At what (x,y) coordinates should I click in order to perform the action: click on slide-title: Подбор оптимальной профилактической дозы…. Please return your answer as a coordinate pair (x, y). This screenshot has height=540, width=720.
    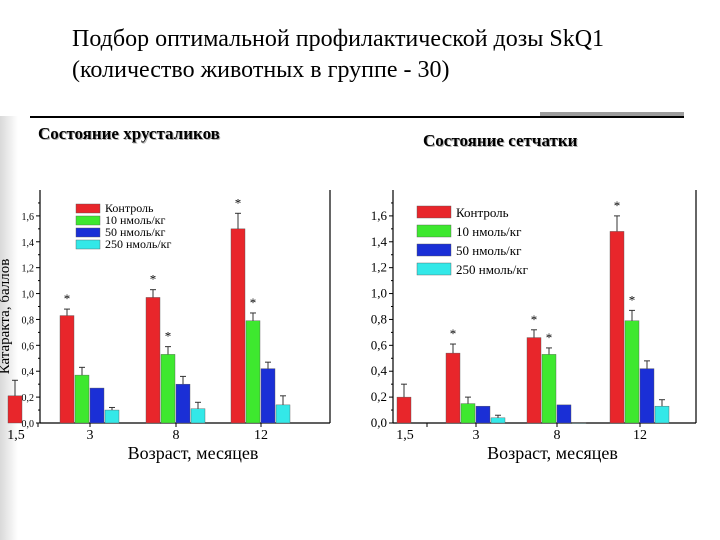
    Looking at the image, I should click on (392, 55).